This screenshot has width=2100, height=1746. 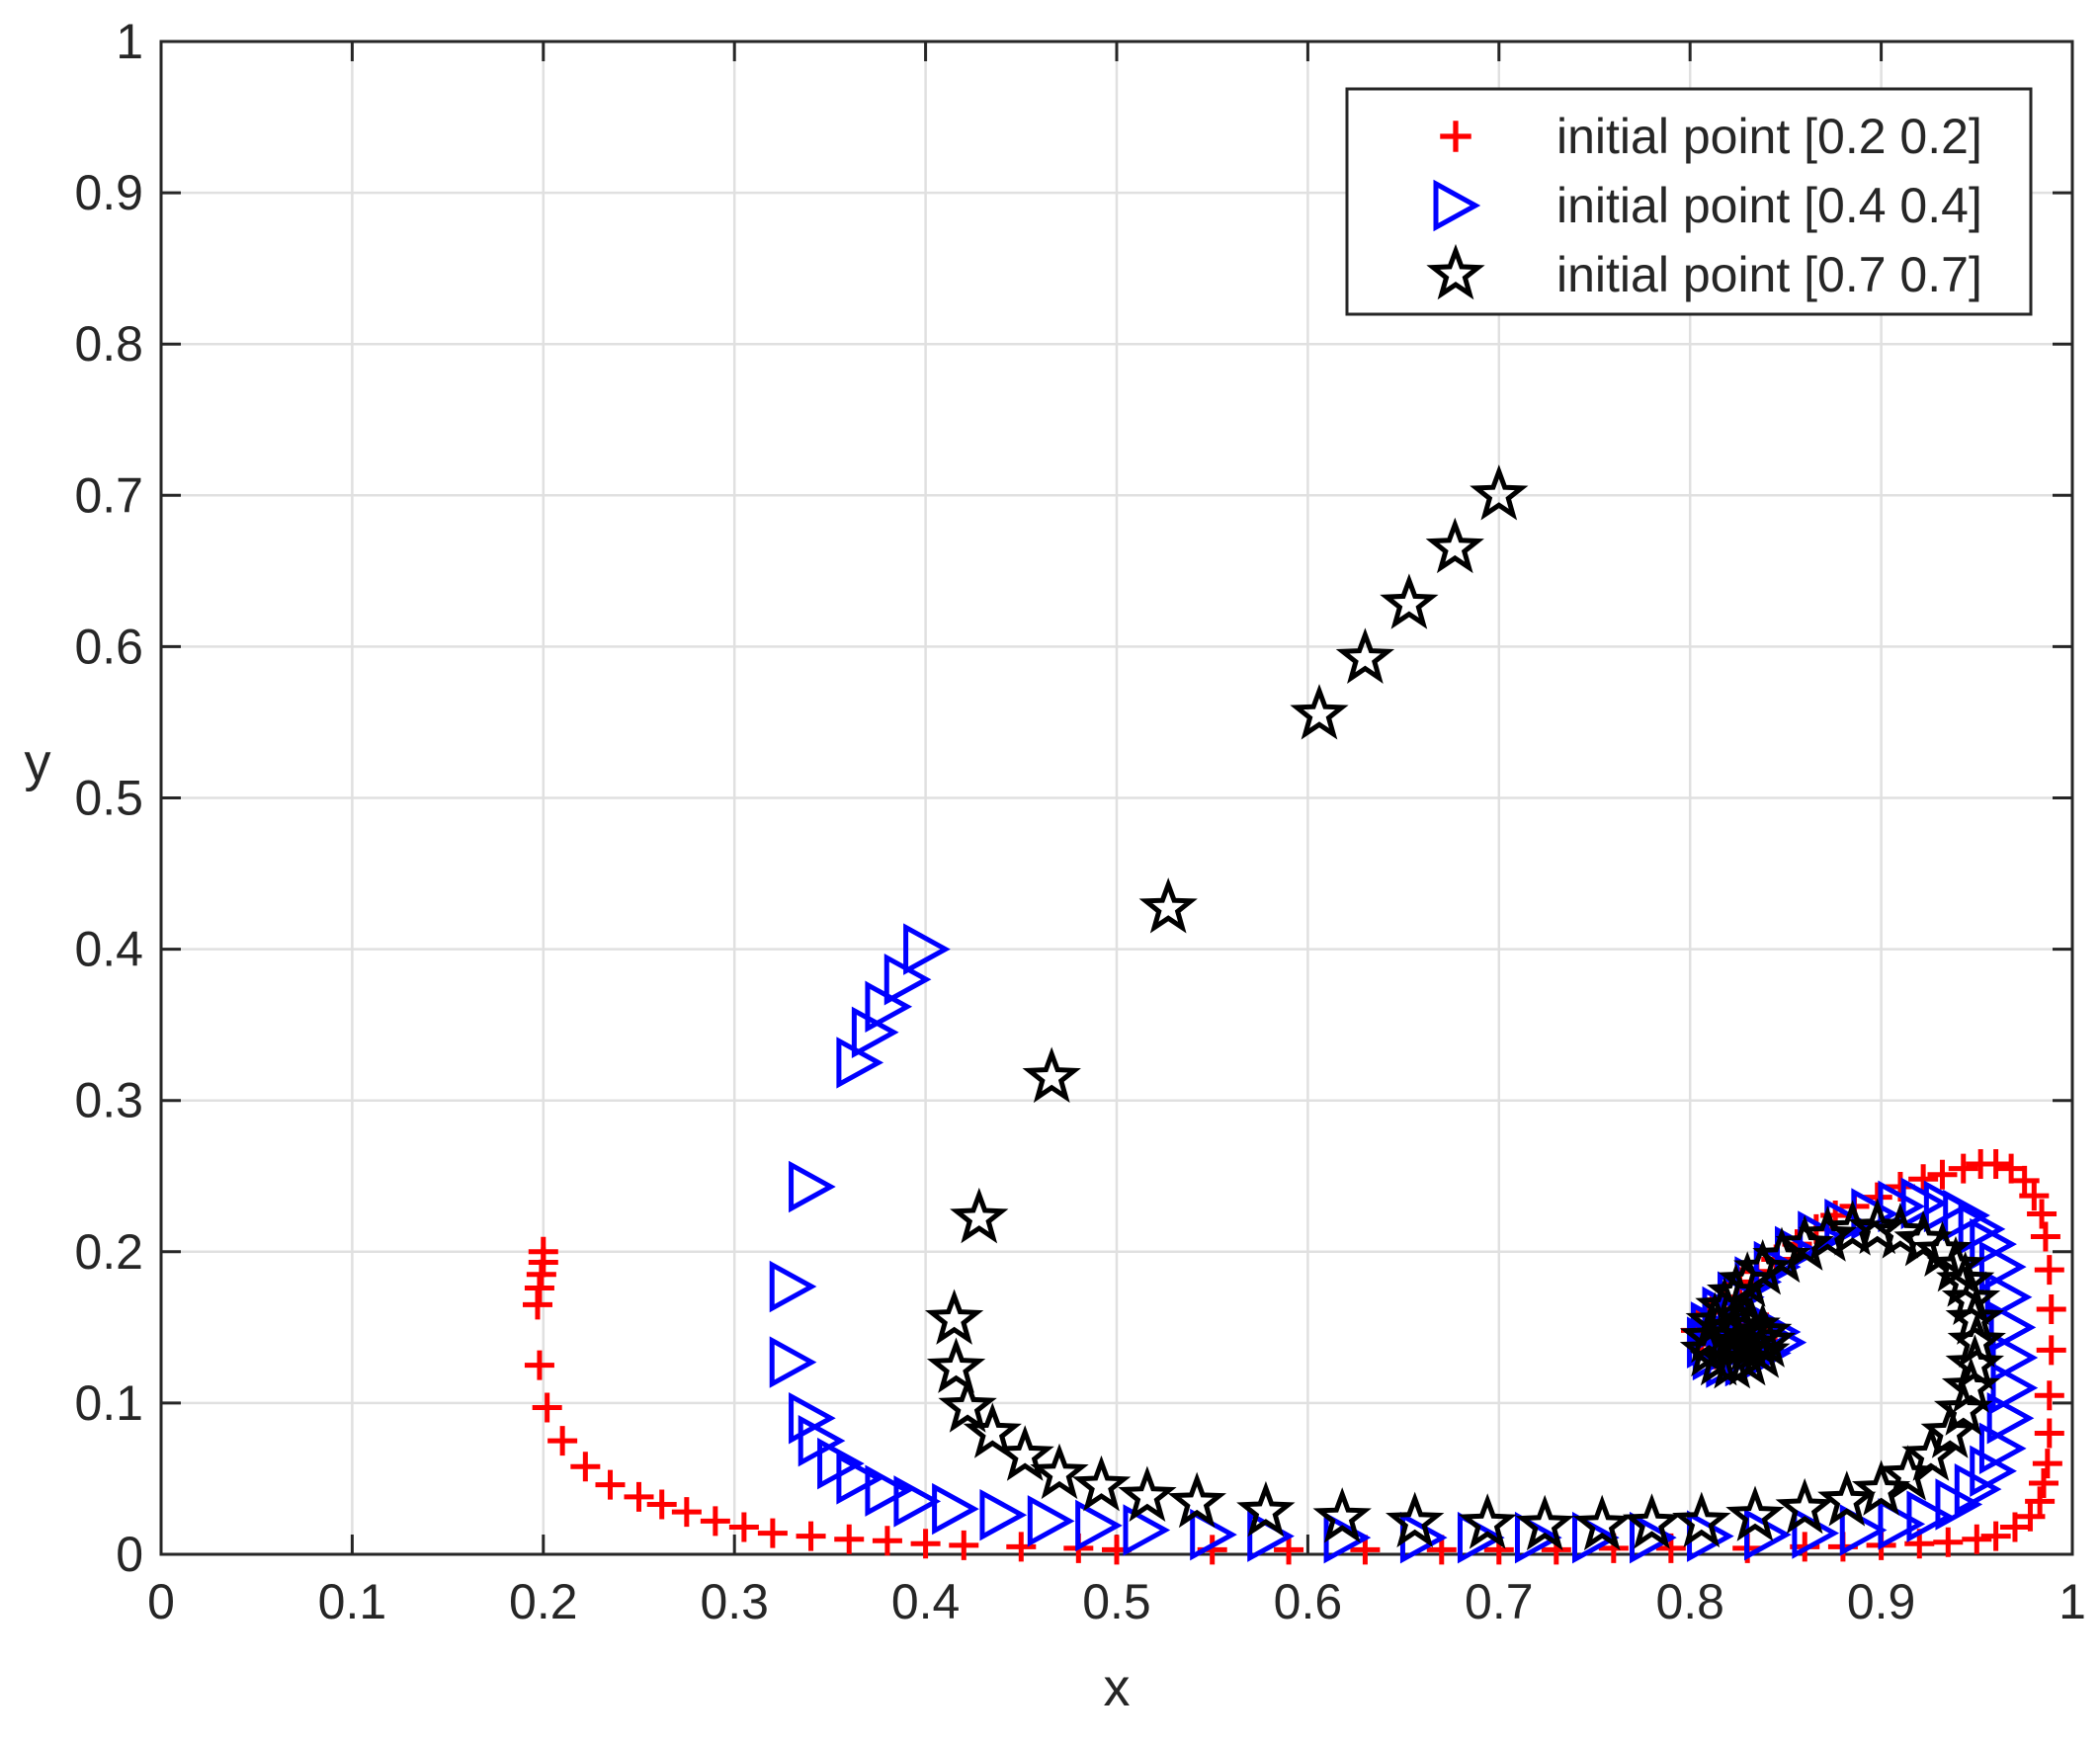 I want to click on y-tick-label: 0.2, so click(x=108, y=1252).